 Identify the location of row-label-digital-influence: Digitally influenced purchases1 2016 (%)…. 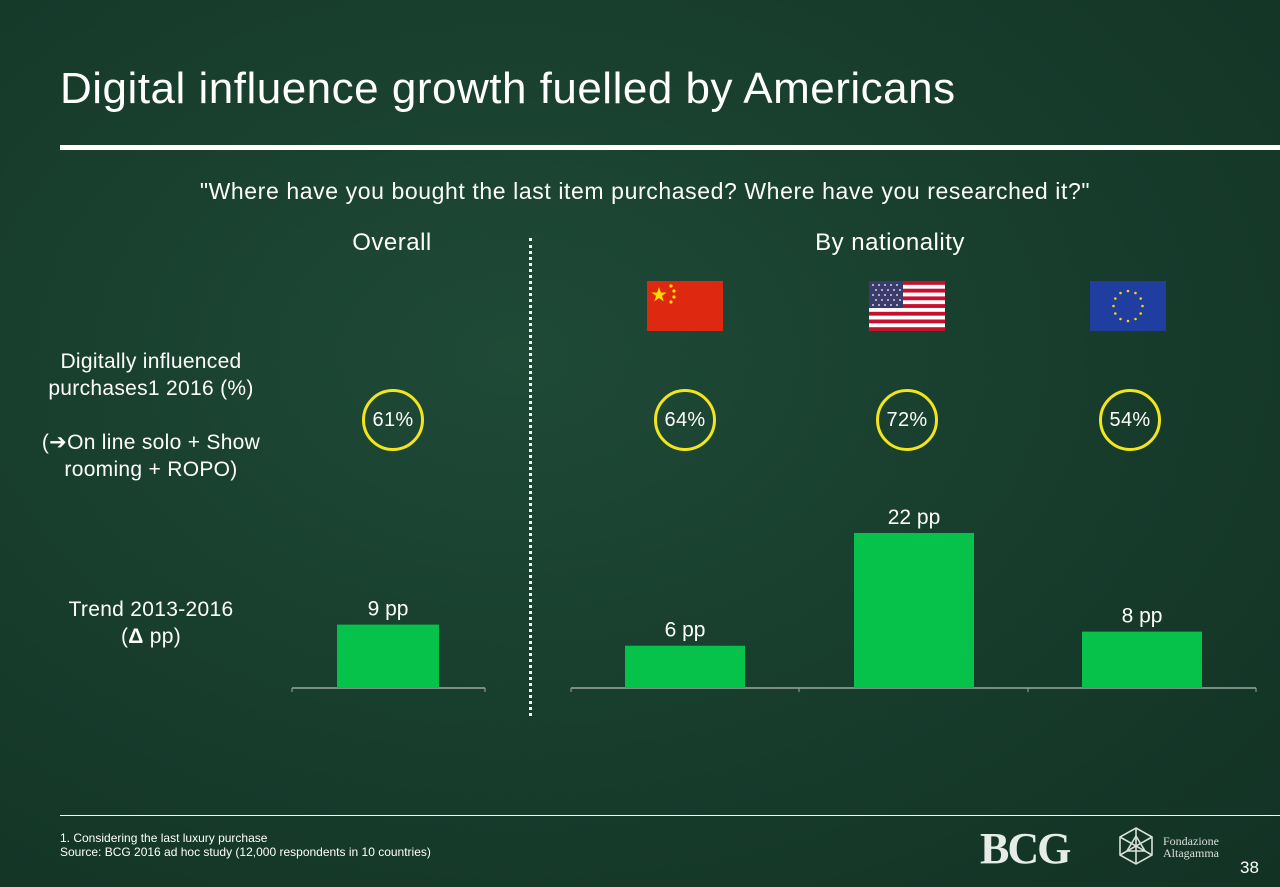
(151, 415).